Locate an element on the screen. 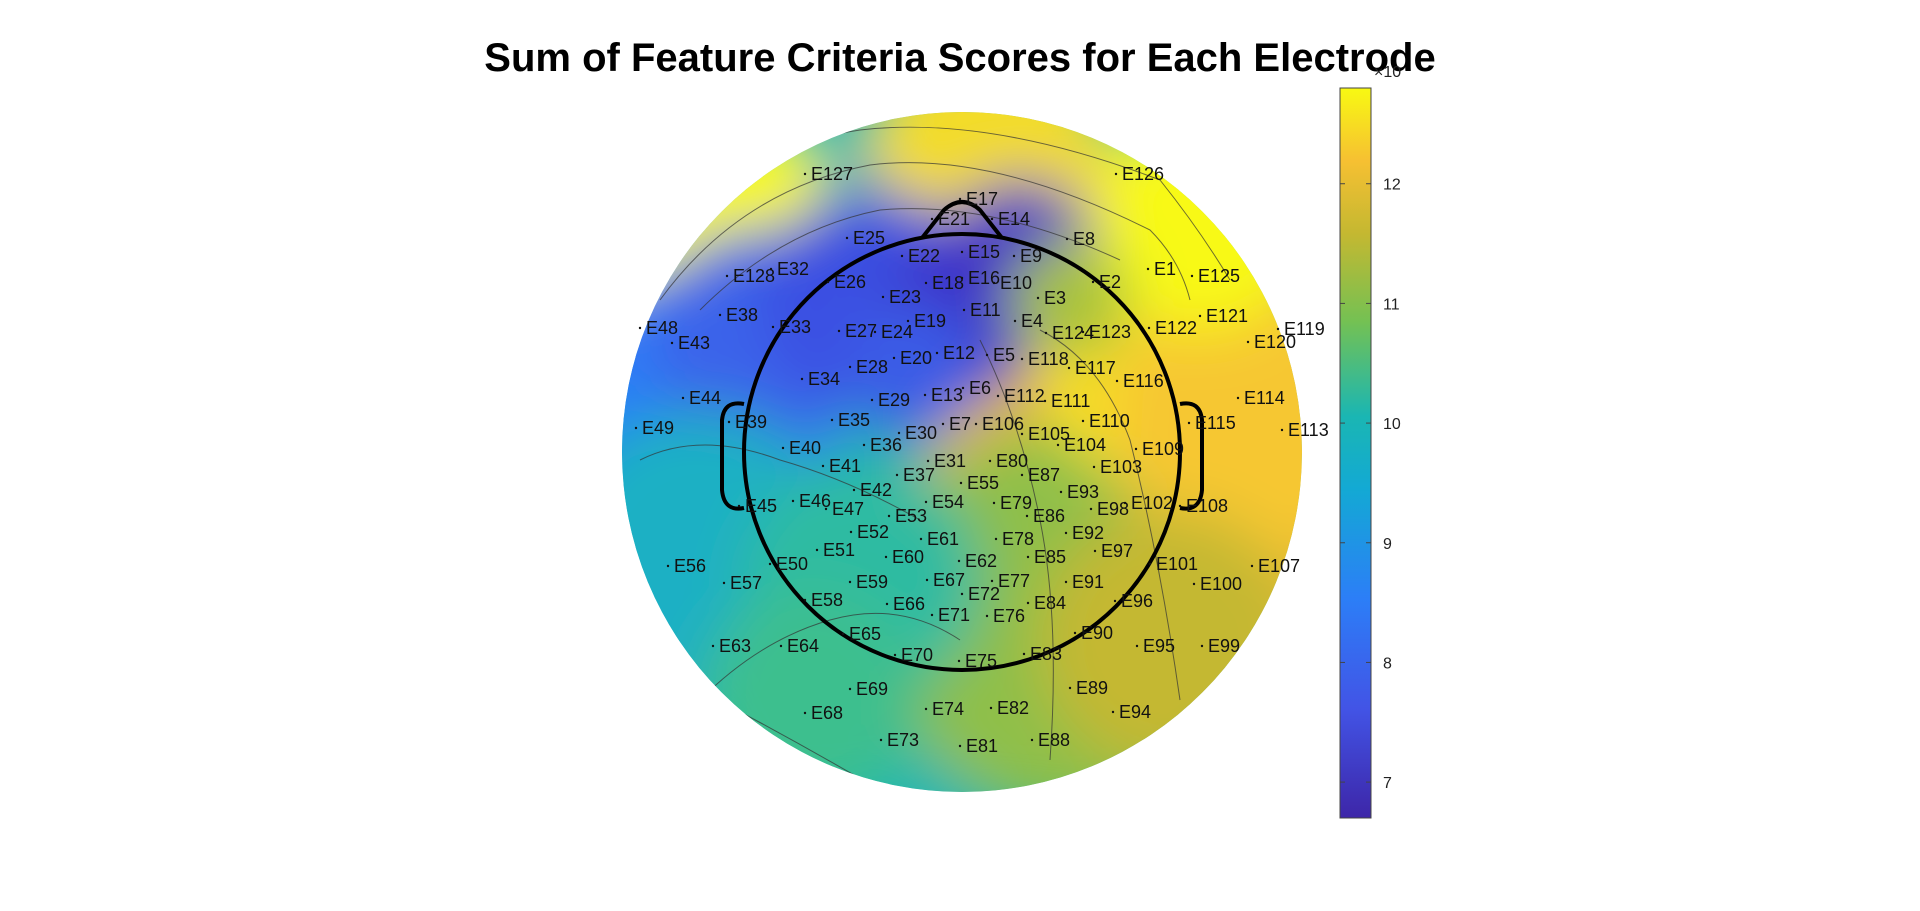  electrode-label: E31 is located at coordinates (950, 461).